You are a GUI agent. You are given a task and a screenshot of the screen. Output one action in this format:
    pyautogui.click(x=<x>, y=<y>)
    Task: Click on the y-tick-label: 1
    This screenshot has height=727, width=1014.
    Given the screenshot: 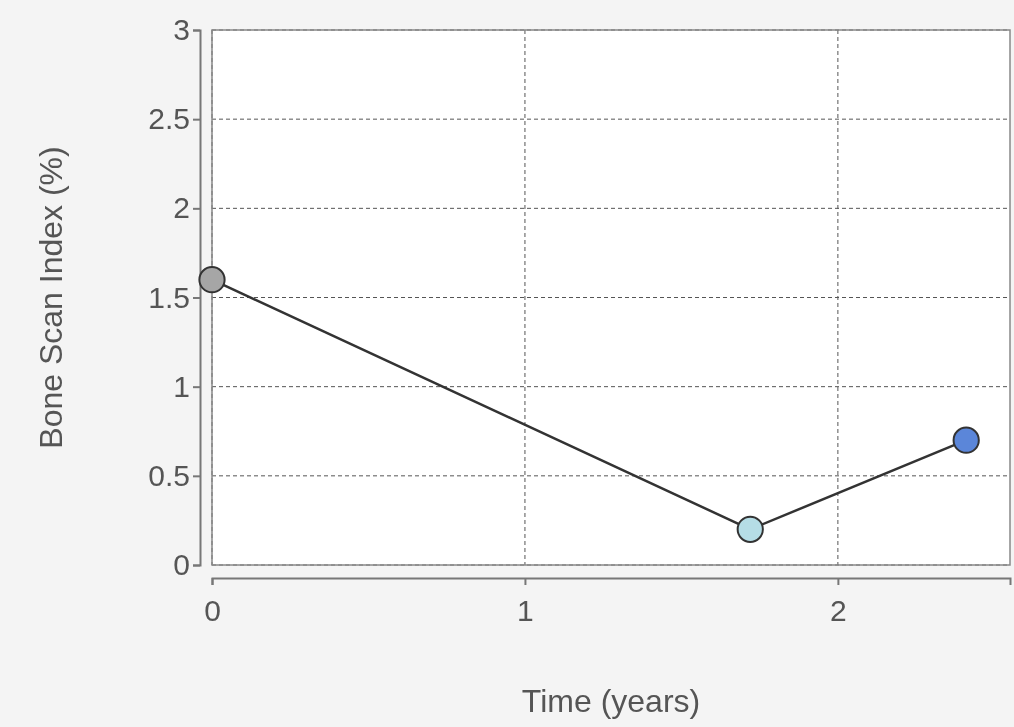 What is the action you would take?
    pyautogui.click(x=181, y=386)
    